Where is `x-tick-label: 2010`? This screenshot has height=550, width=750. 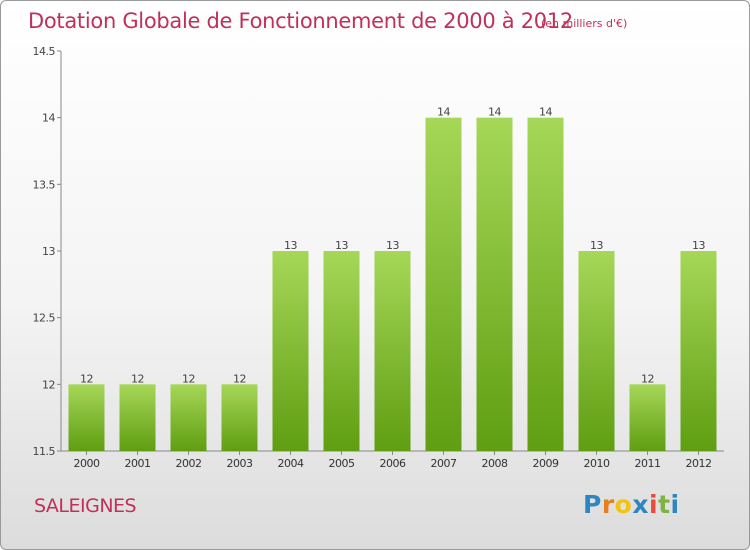 x-tick-label: 2010 is located at coordinates (597, 463).